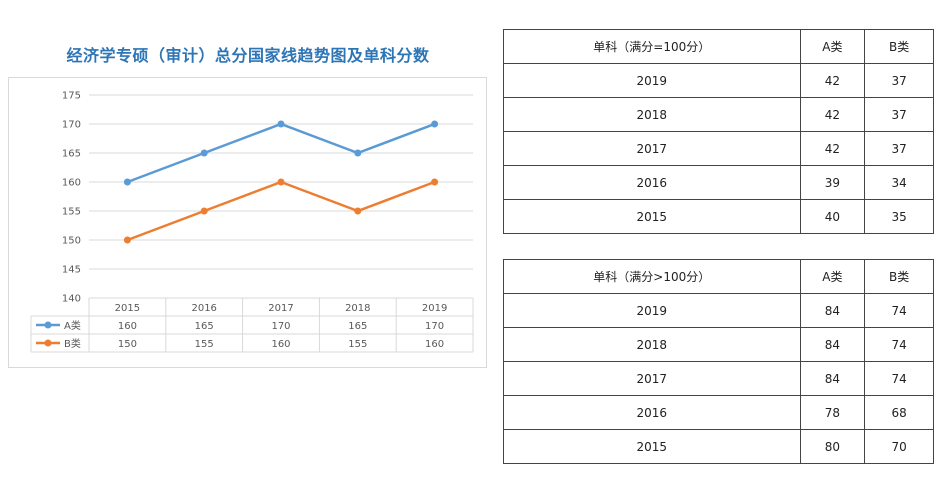 This screenshot has height=487, width=950. What do you see at coordinates (832, 182) in the screenshot?
I see `a-cell: 39` at bounding box center [832, 182].